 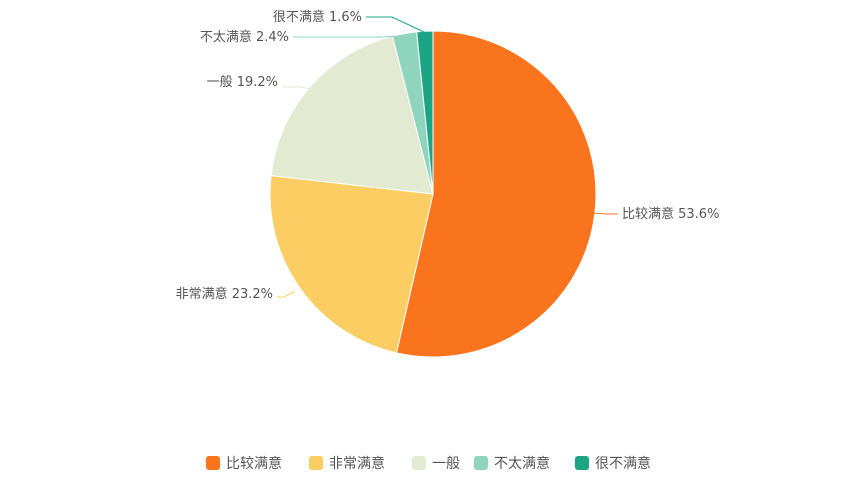 I want to click on legend: 比较满意 非常满意 一般 不太满意 很不满意, so click(x=428, y=463).